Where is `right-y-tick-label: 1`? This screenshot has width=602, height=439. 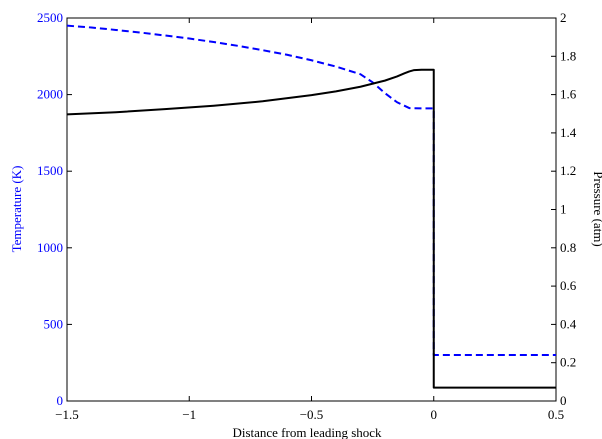
right-y-tick-label: 1 is located at coordinates (563, 209).